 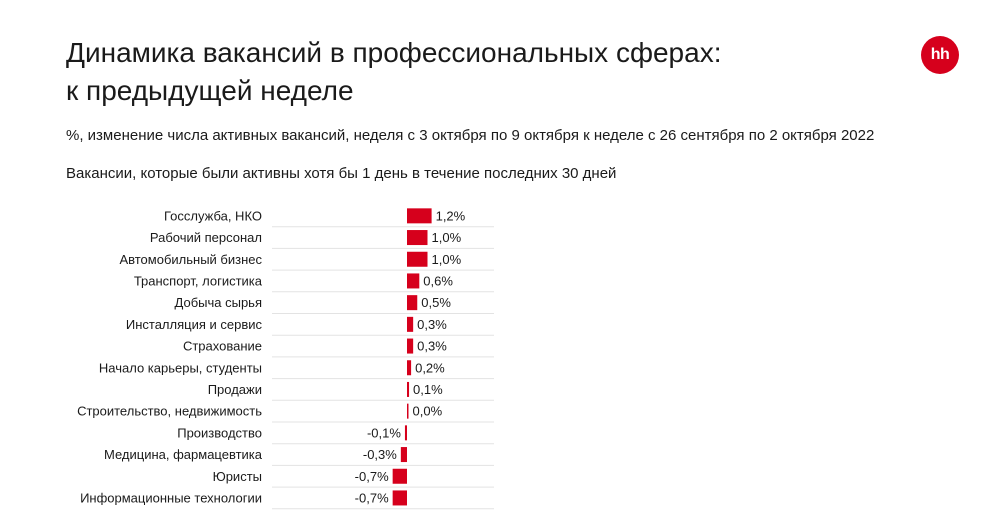 What do you see at coordinates (380, 454) in the screenshot?
I see `value-label: -0,3%` at bounding box center [380, 454].